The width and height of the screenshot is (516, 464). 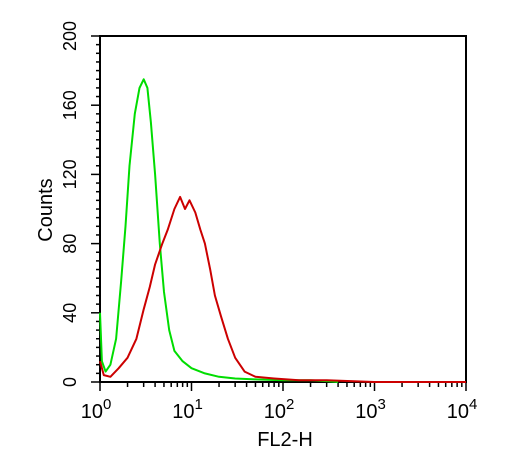 What do you see at coordinates (70, 36) in the screenshot?
I see `y-tick-label: 200` at bounding box center [70, 36].